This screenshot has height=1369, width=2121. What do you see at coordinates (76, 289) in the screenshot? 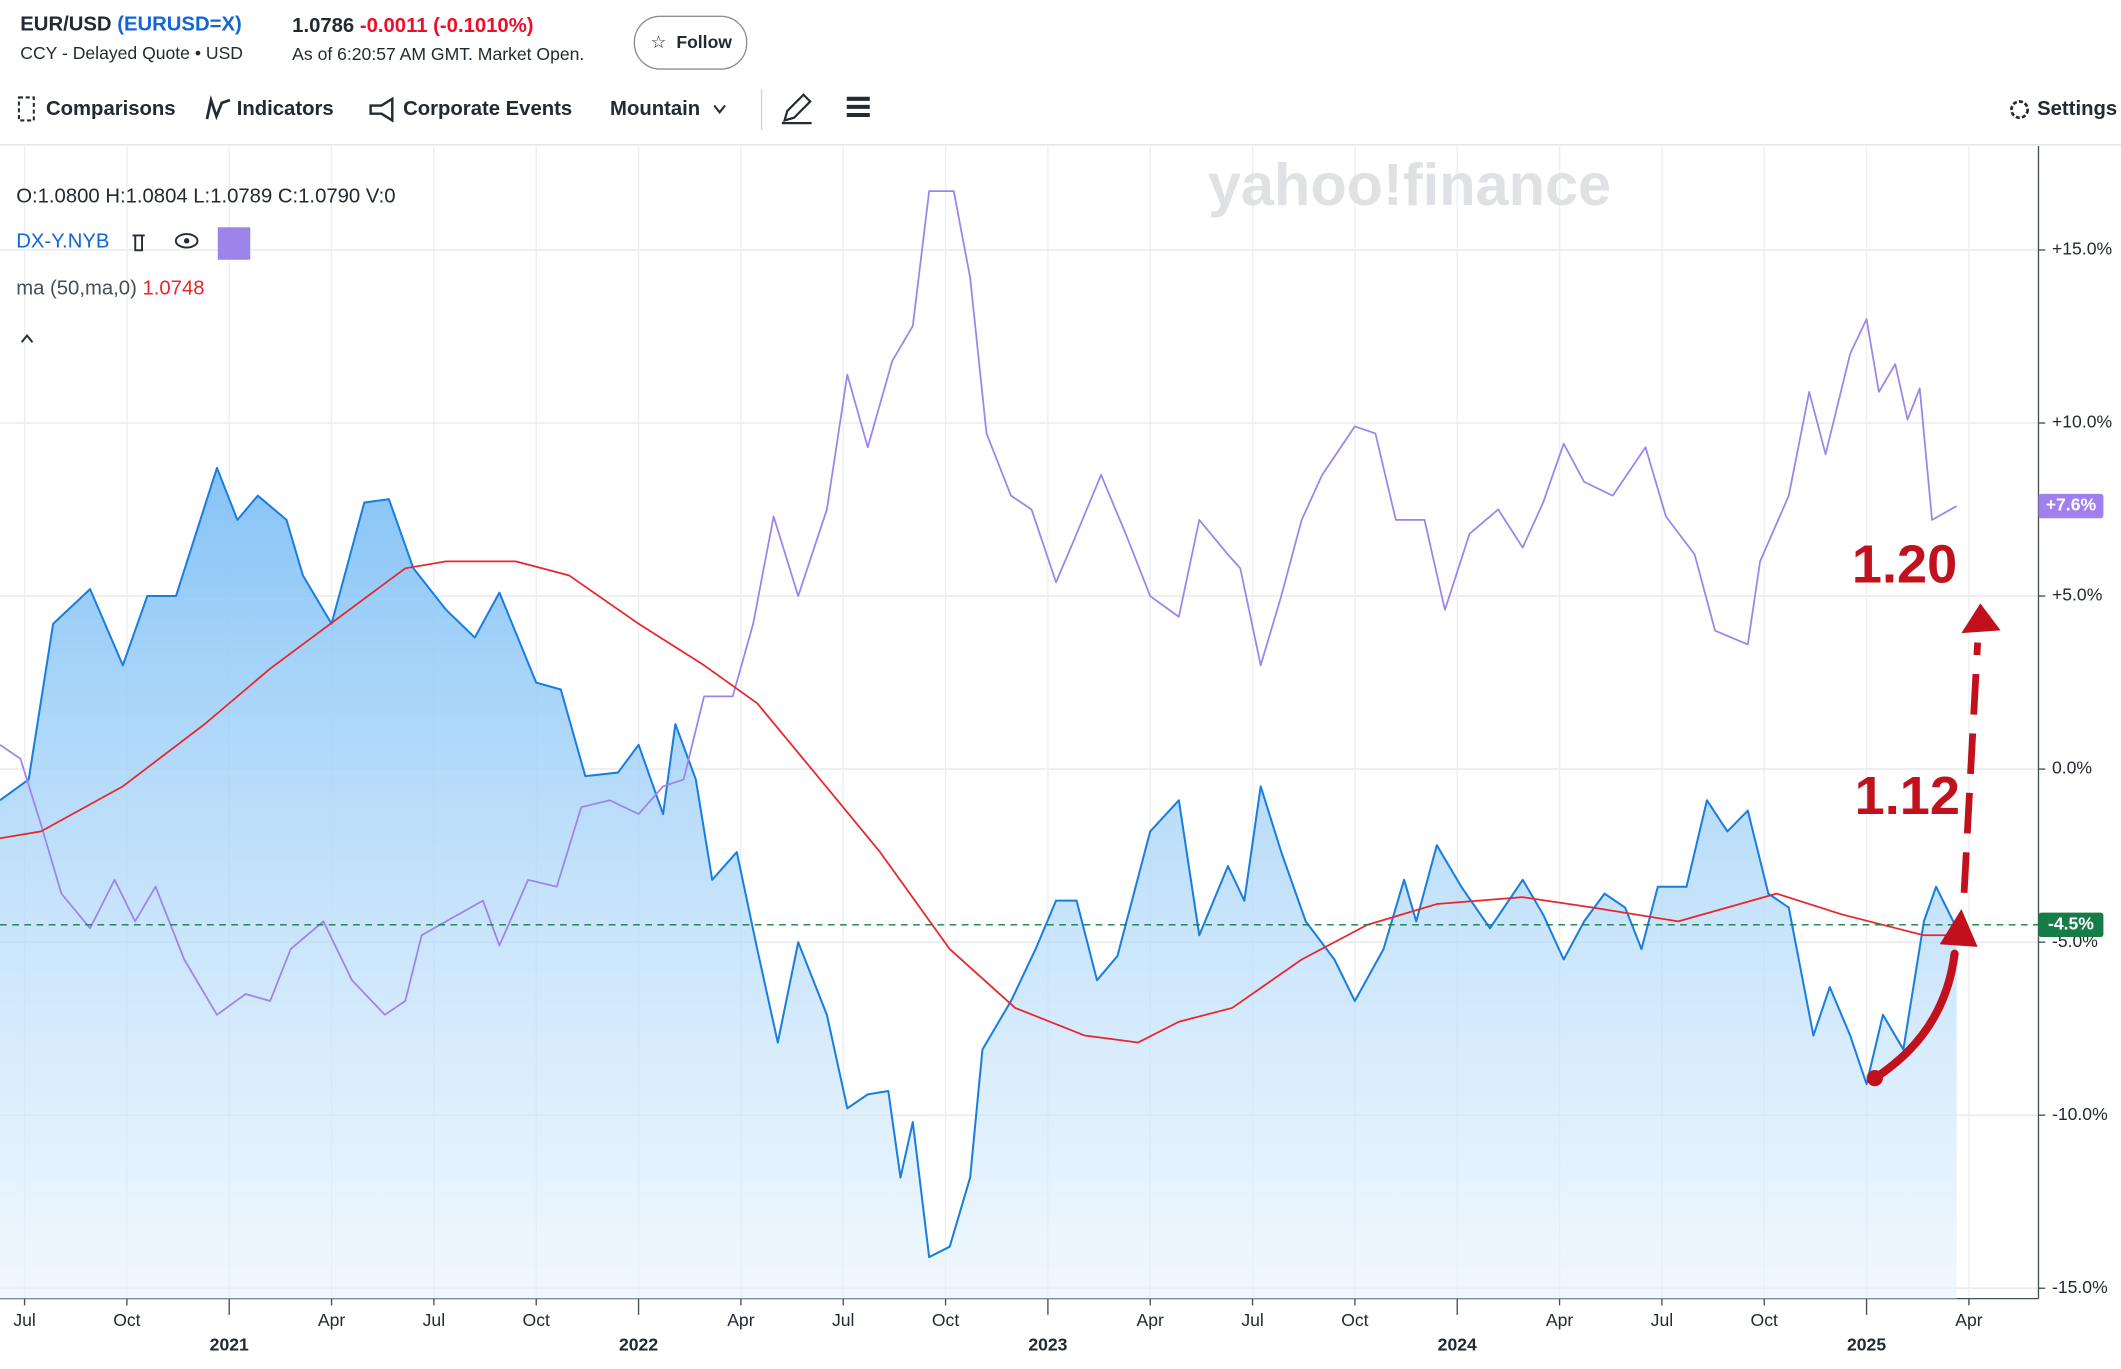
I see `ma-name: ma (50,ma,0)` at bounding box center [76, 289].